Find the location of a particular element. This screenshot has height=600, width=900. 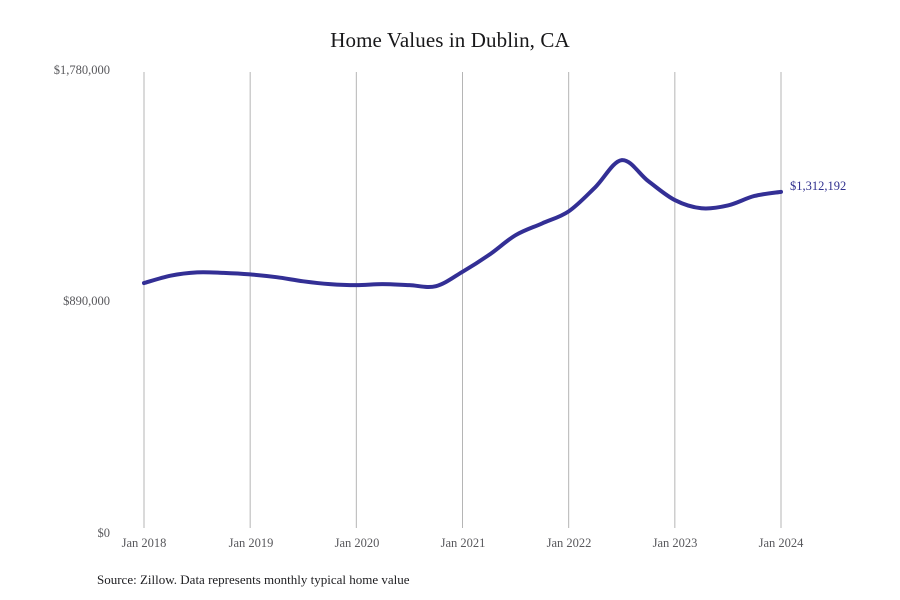

y-axis-tick-label-zero: $0 is located at coordinates (104, 533).